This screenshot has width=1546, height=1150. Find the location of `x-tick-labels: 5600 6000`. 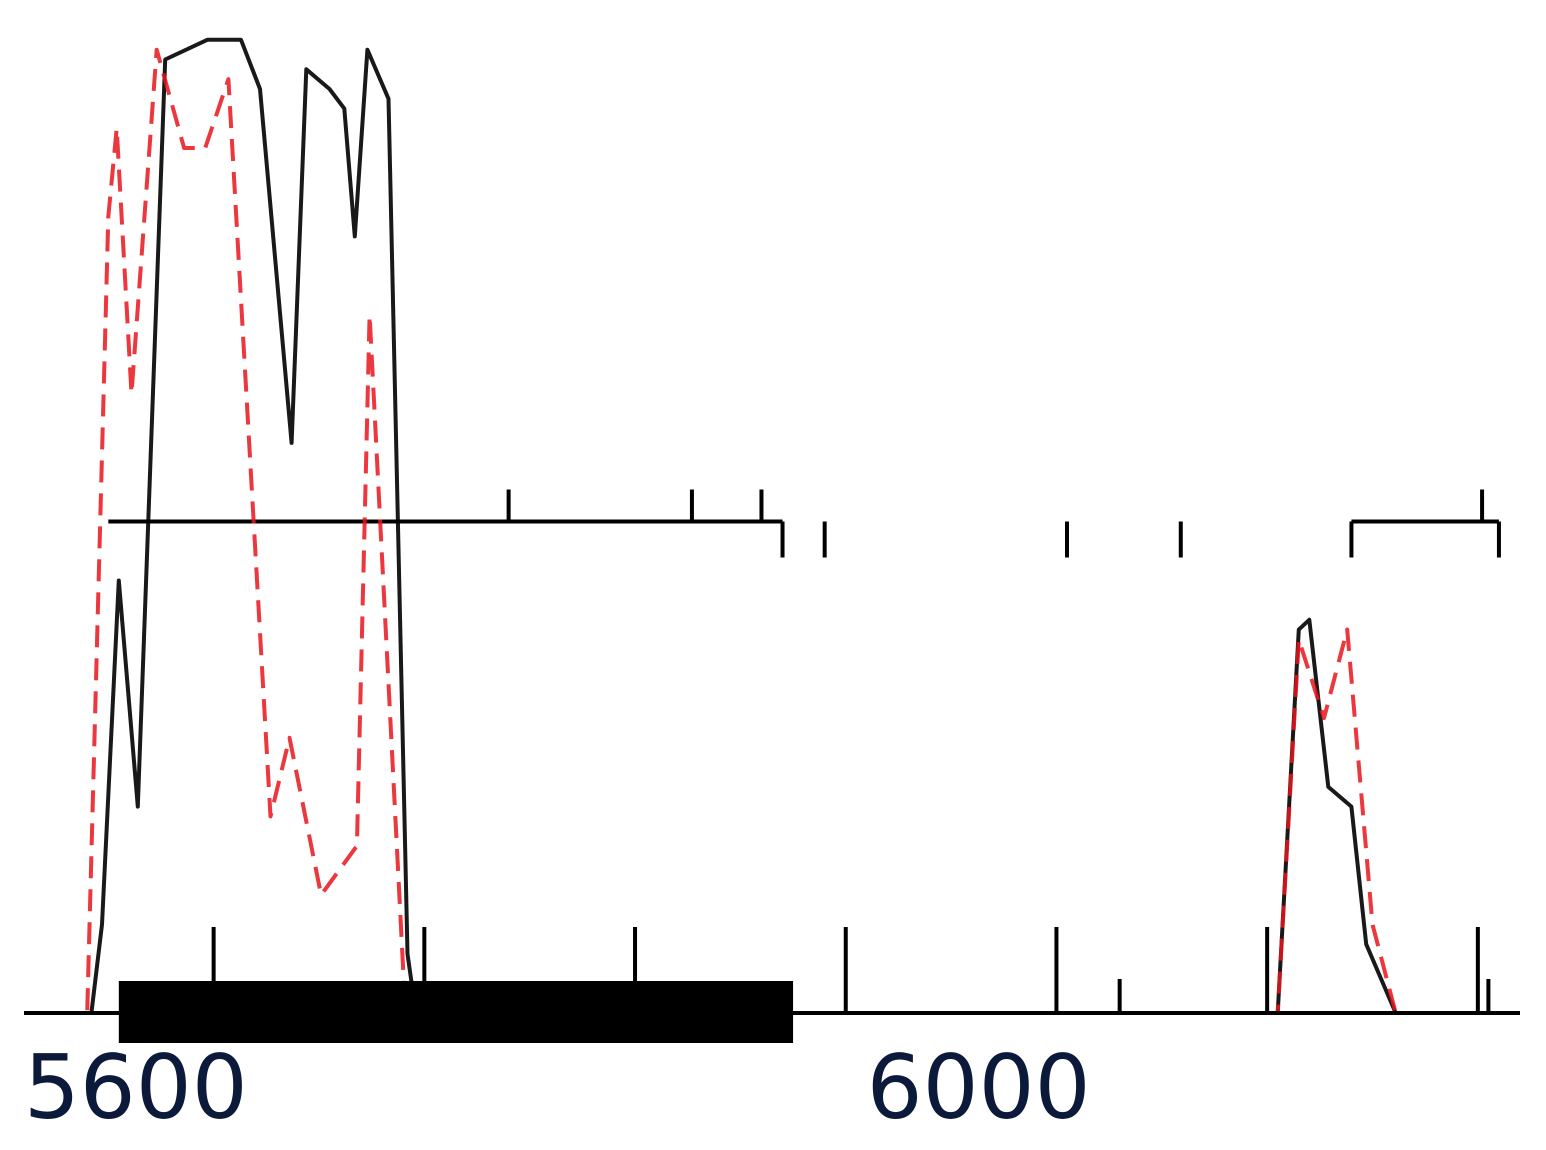

x-tick-labels: 5600 6000 is located at coordinates (557, 1087).